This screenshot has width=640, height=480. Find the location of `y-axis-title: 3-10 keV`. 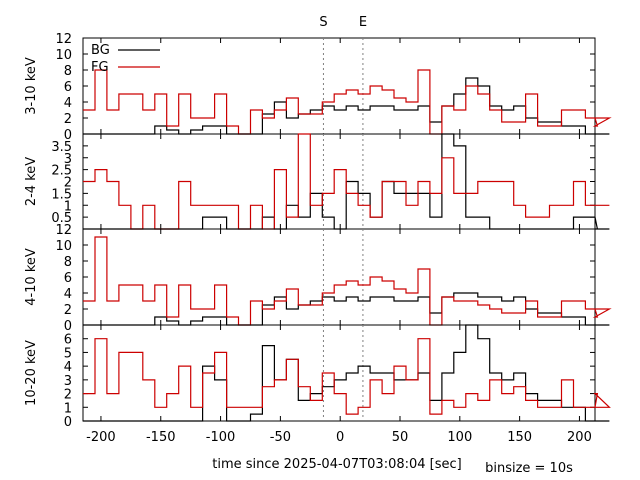

y-axis-title: 3-10 keV is located at coordinates (31, 86).